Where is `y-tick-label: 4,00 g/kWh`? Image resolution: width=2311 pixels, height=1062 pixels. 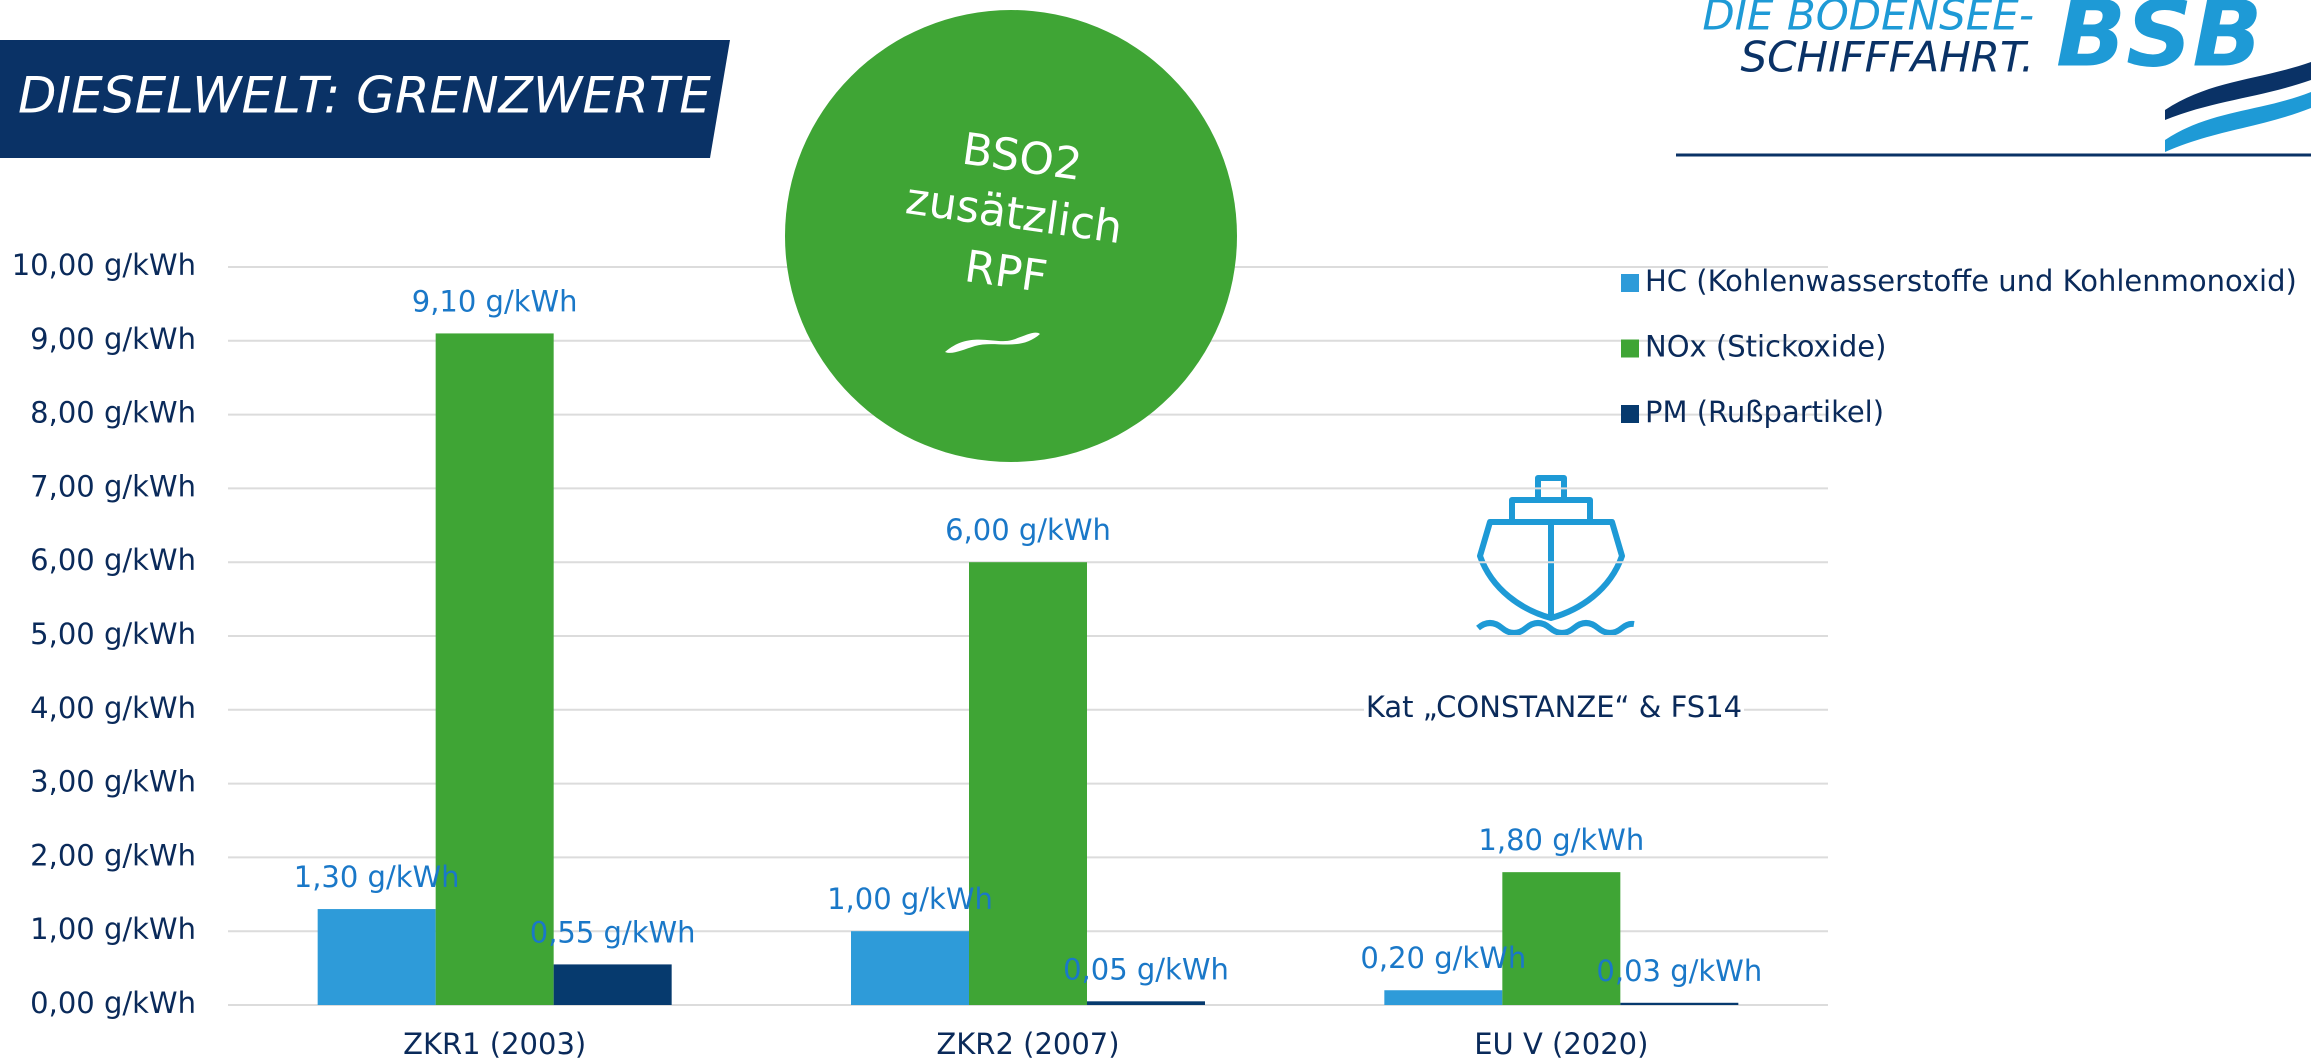
y-tick-label: 4,00 g/kWh is located at coordinates (113, 708).